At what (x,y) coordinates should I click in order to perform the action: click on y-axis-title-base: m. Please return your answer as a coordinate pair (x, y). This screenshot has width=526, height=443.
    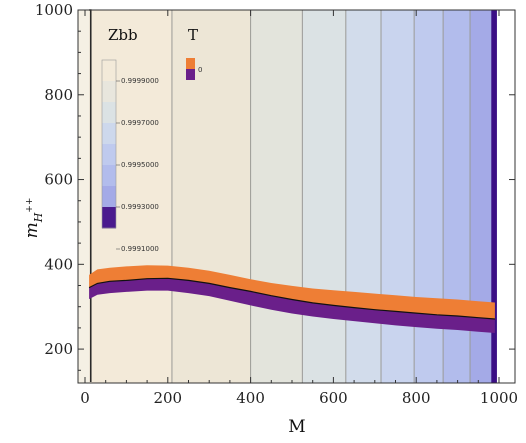
    Looking at the image, I should click on (32, 230).